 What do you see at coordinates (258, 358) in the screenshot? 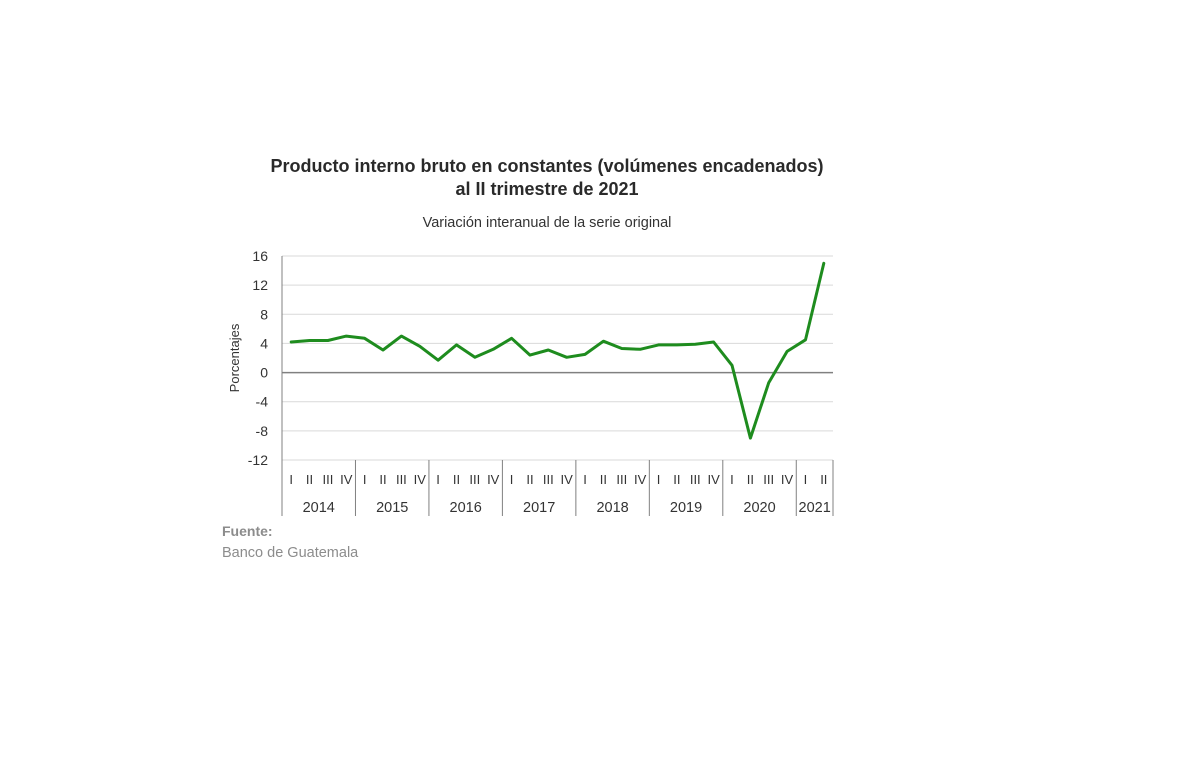
I see `y-tick-labels: 16 12 8 4 0 -4 -8 -12` at bounding box center [258, 358].